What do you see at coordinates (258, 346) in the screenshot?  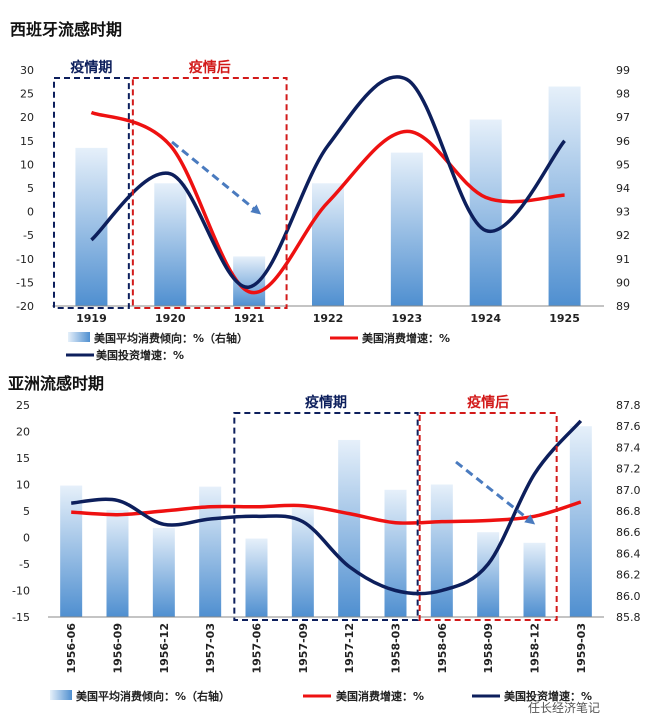 I see `chart1-legend: 美国平均消费倾向：%（右轴） 美国消费增速：% 美国投资增速：%` at bounding box center [258, 346].